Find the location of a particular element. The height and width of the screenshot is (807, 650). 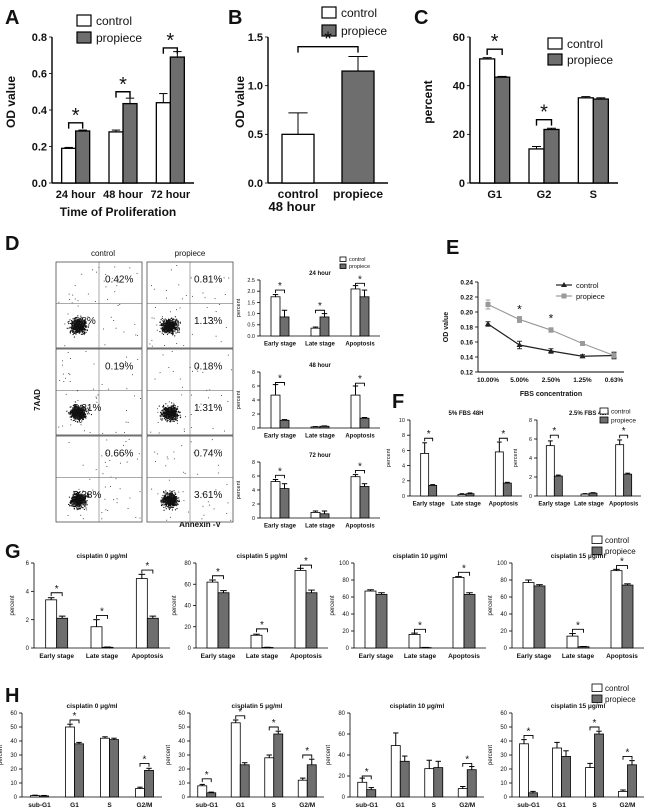

y-tick-label: 1.0 is located at coordinates (251, 315).